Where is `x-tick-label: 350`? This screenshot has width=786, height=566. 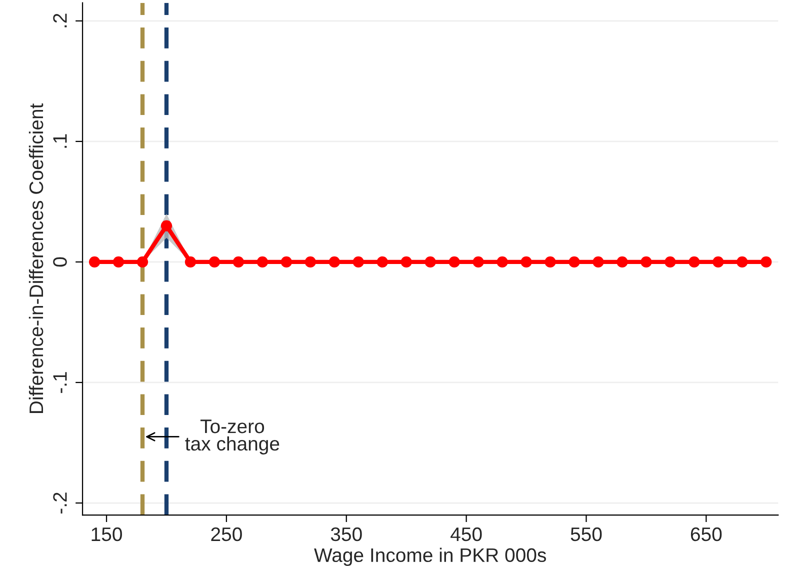
x-tick-label: 350 is located at coordinates (346, 534).